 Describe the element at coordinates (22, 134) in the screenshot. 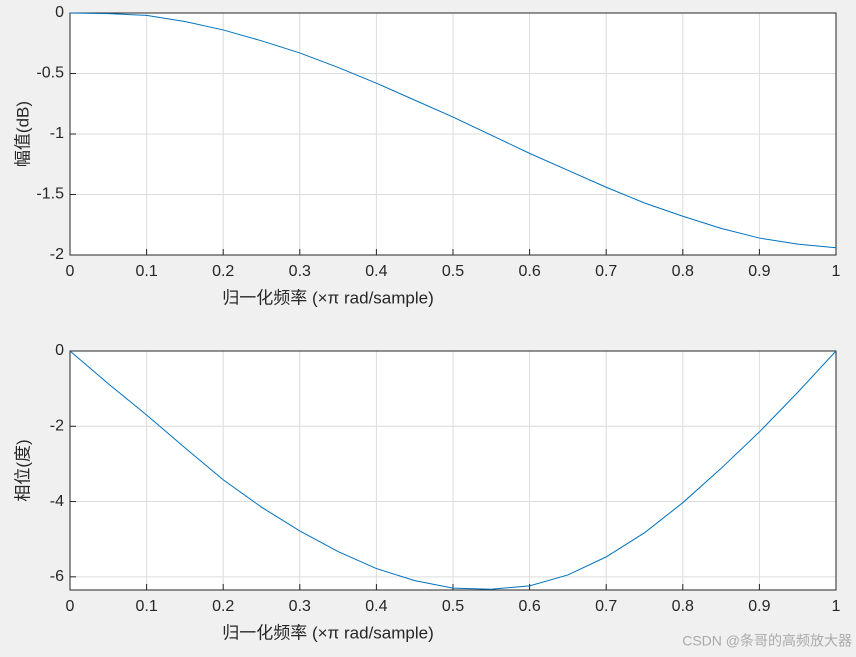

I see `y-axis-label: 幅值(dB)` at that location.